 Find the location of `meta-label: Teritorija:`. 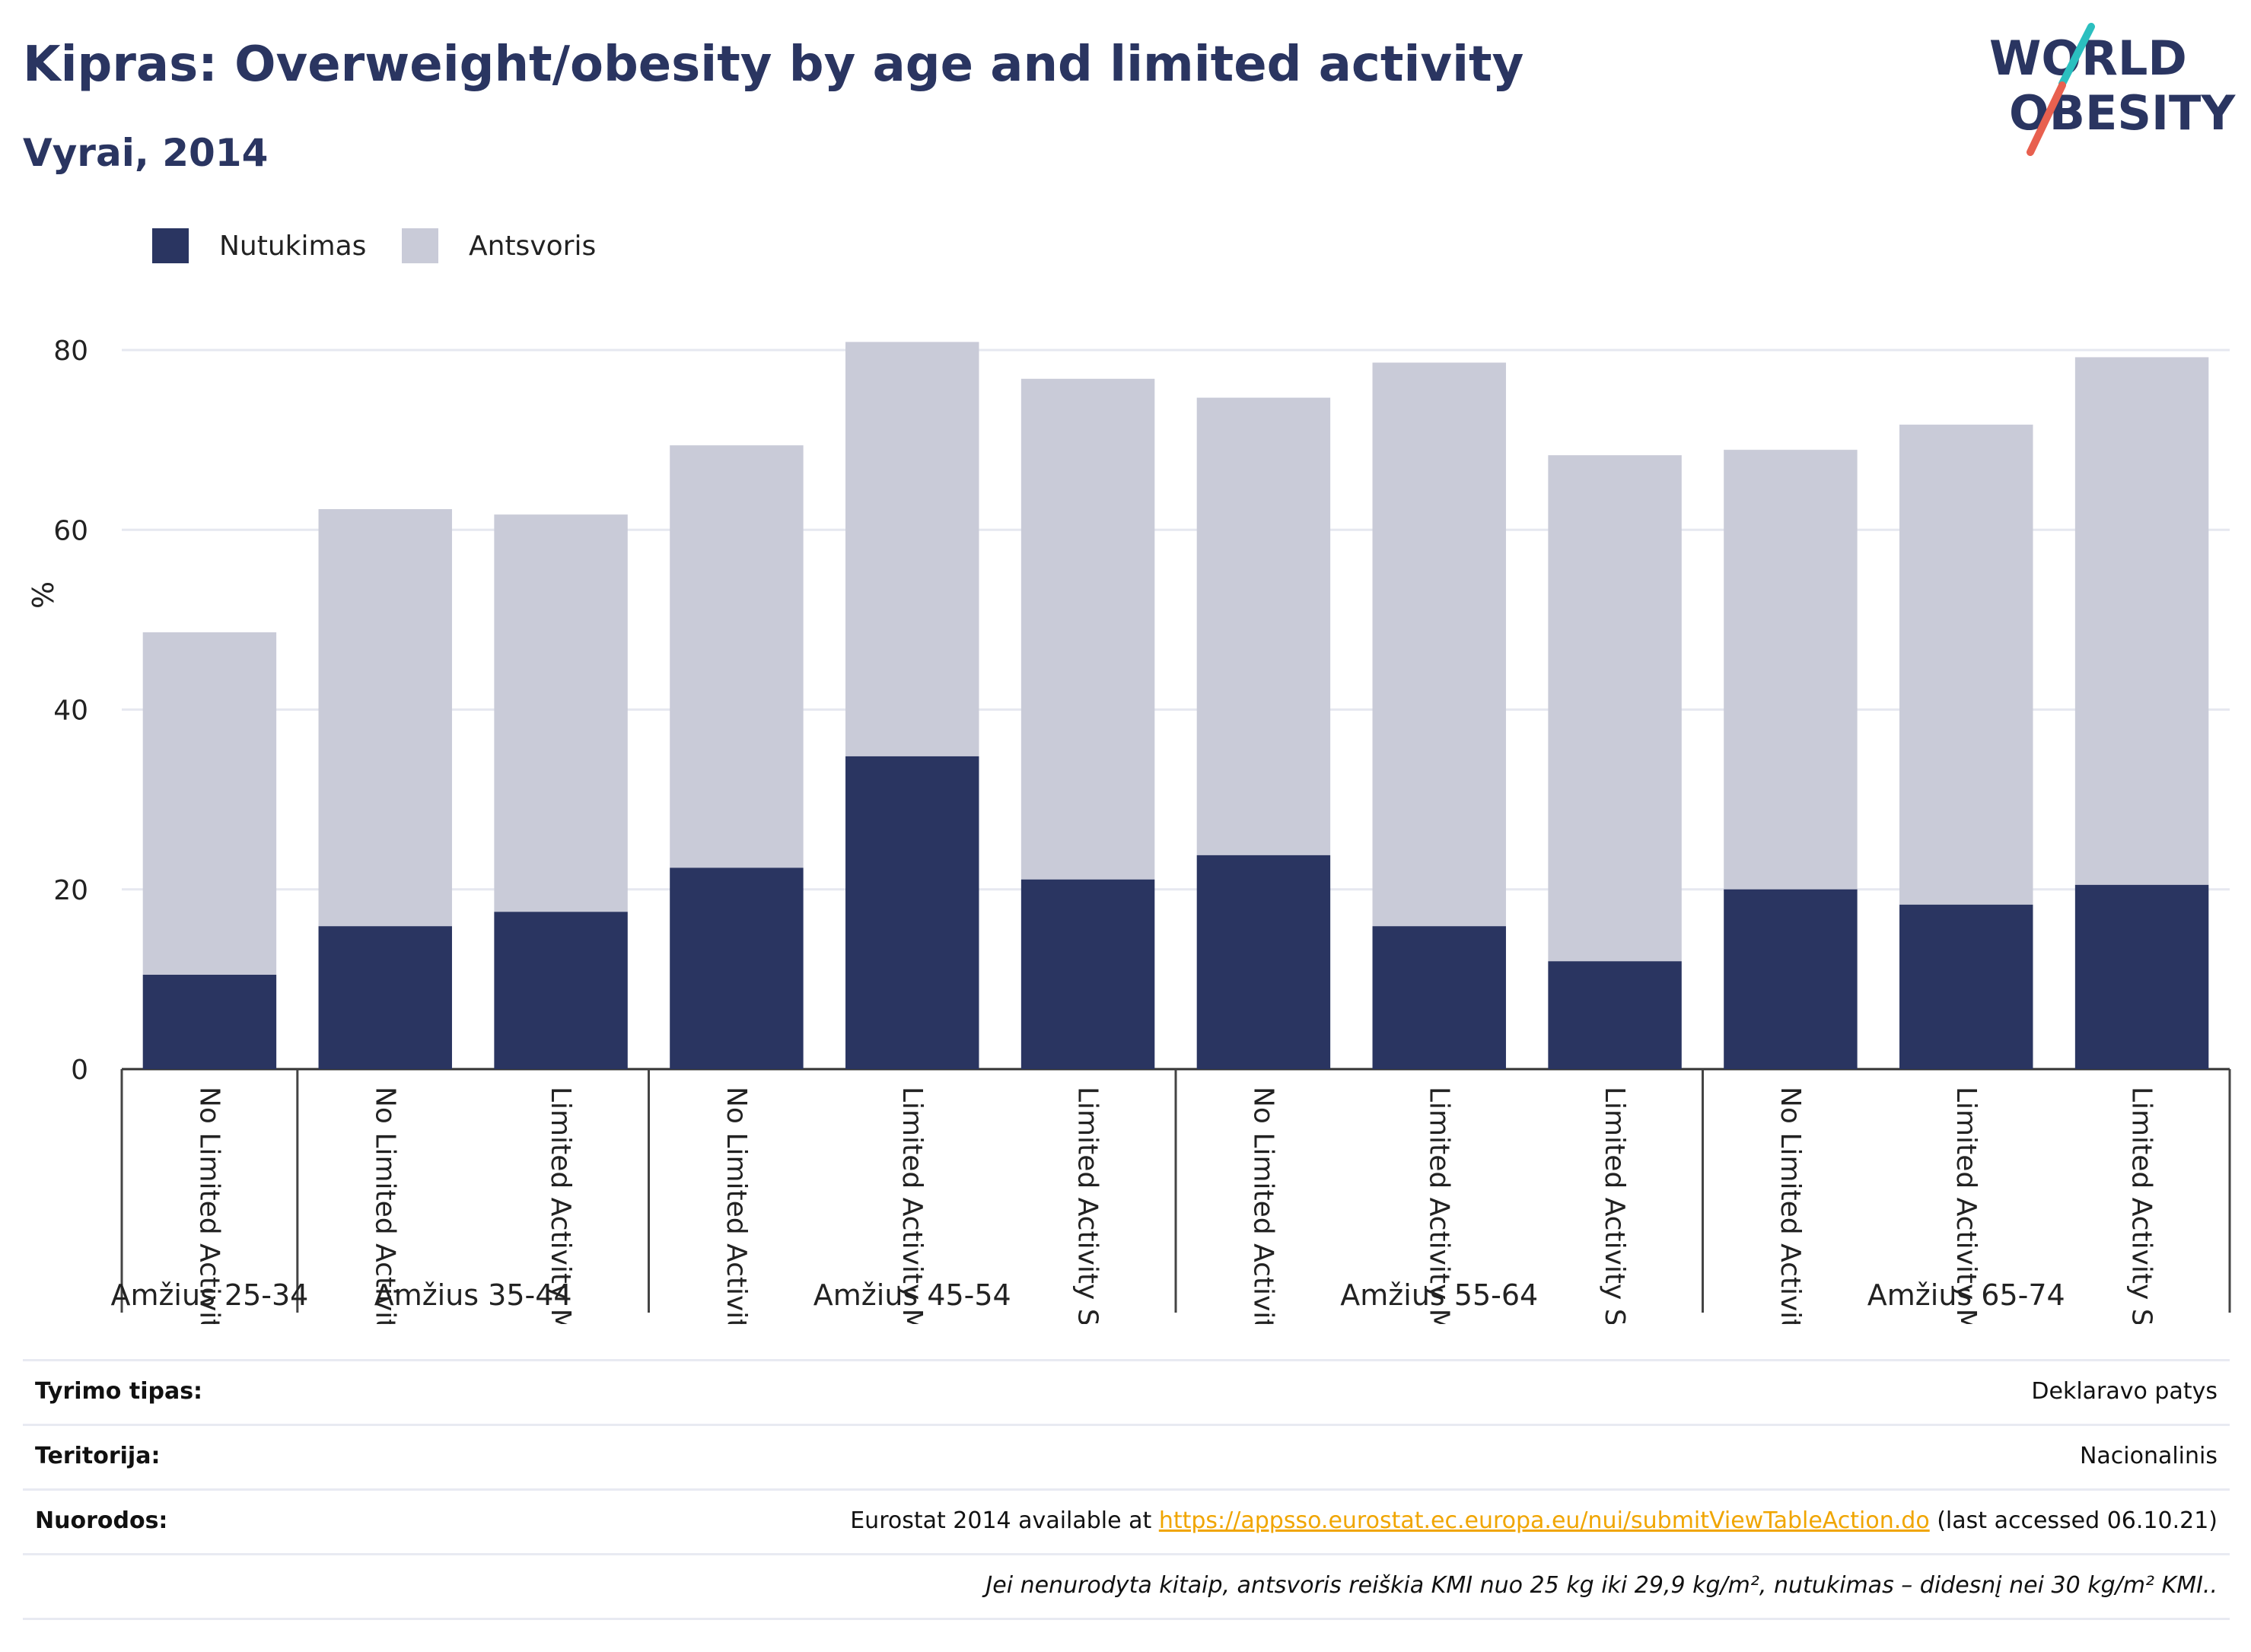

meta-label: Teritorija: is located at coordinates (98, 1456).